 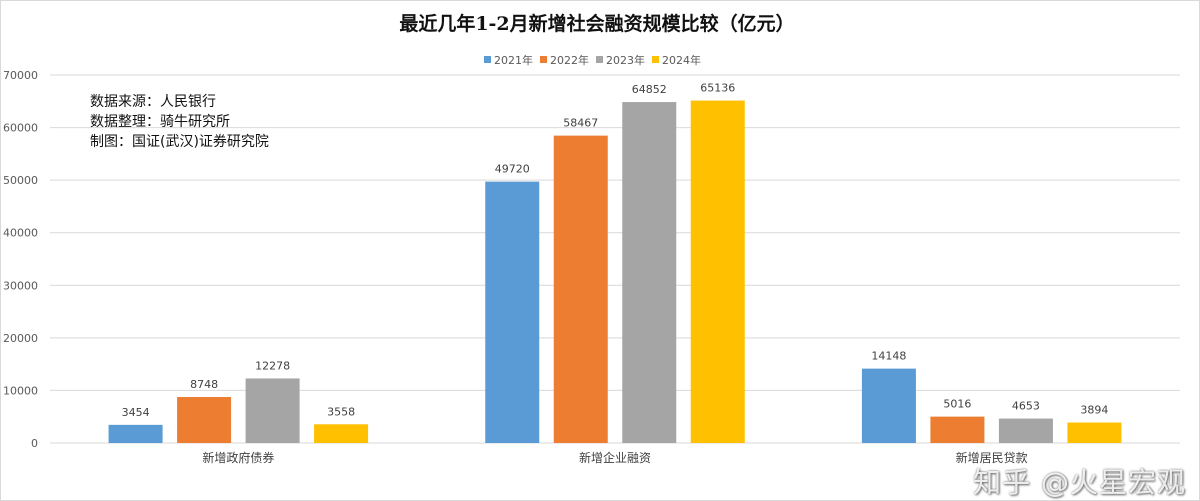 What do you see at coordinates (580, 123) in the screenshot?
I see `data-label: 58467` at bounding box center [580, 123].